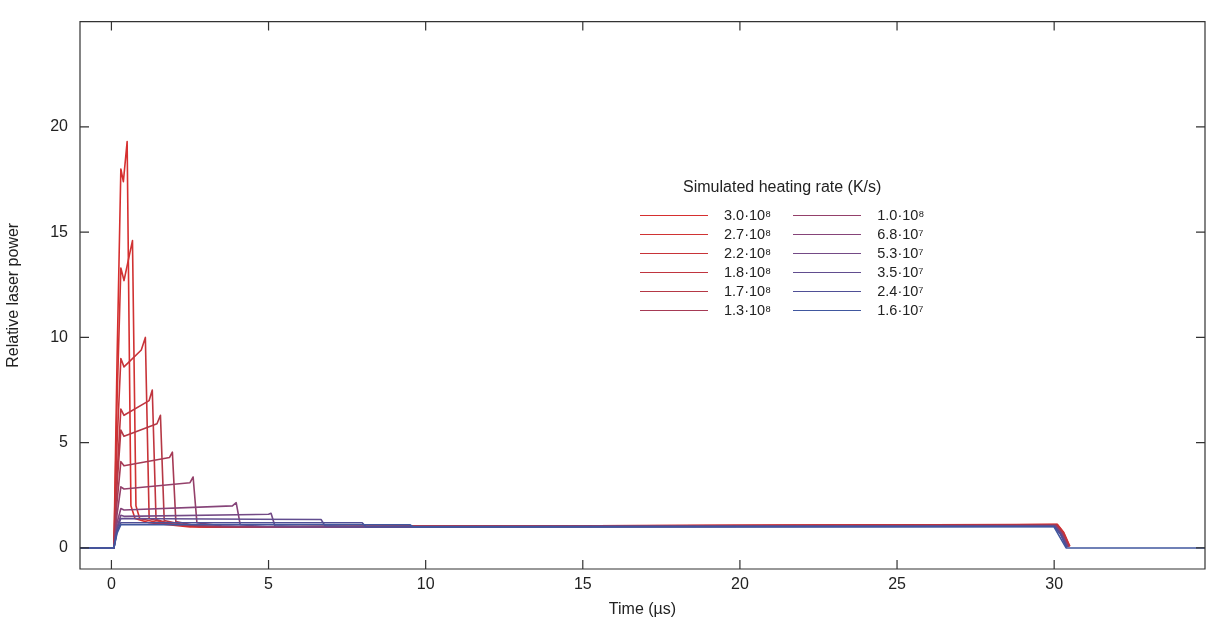 Image resolution: width=1206 pixels, height=621 pixels. What do you see at coordinates (900, 234) in the screenshot?
I see `legend-label: 6.8·10⁷` at bounding box center [900, 234].